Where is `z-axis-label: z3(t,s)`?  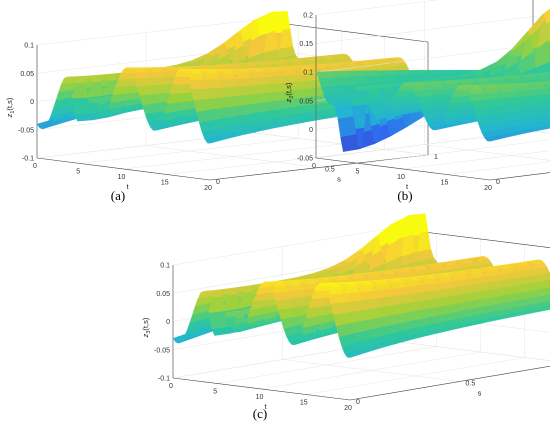 z-axis-label: z3(t,s) is located at coordinates (146, 327).